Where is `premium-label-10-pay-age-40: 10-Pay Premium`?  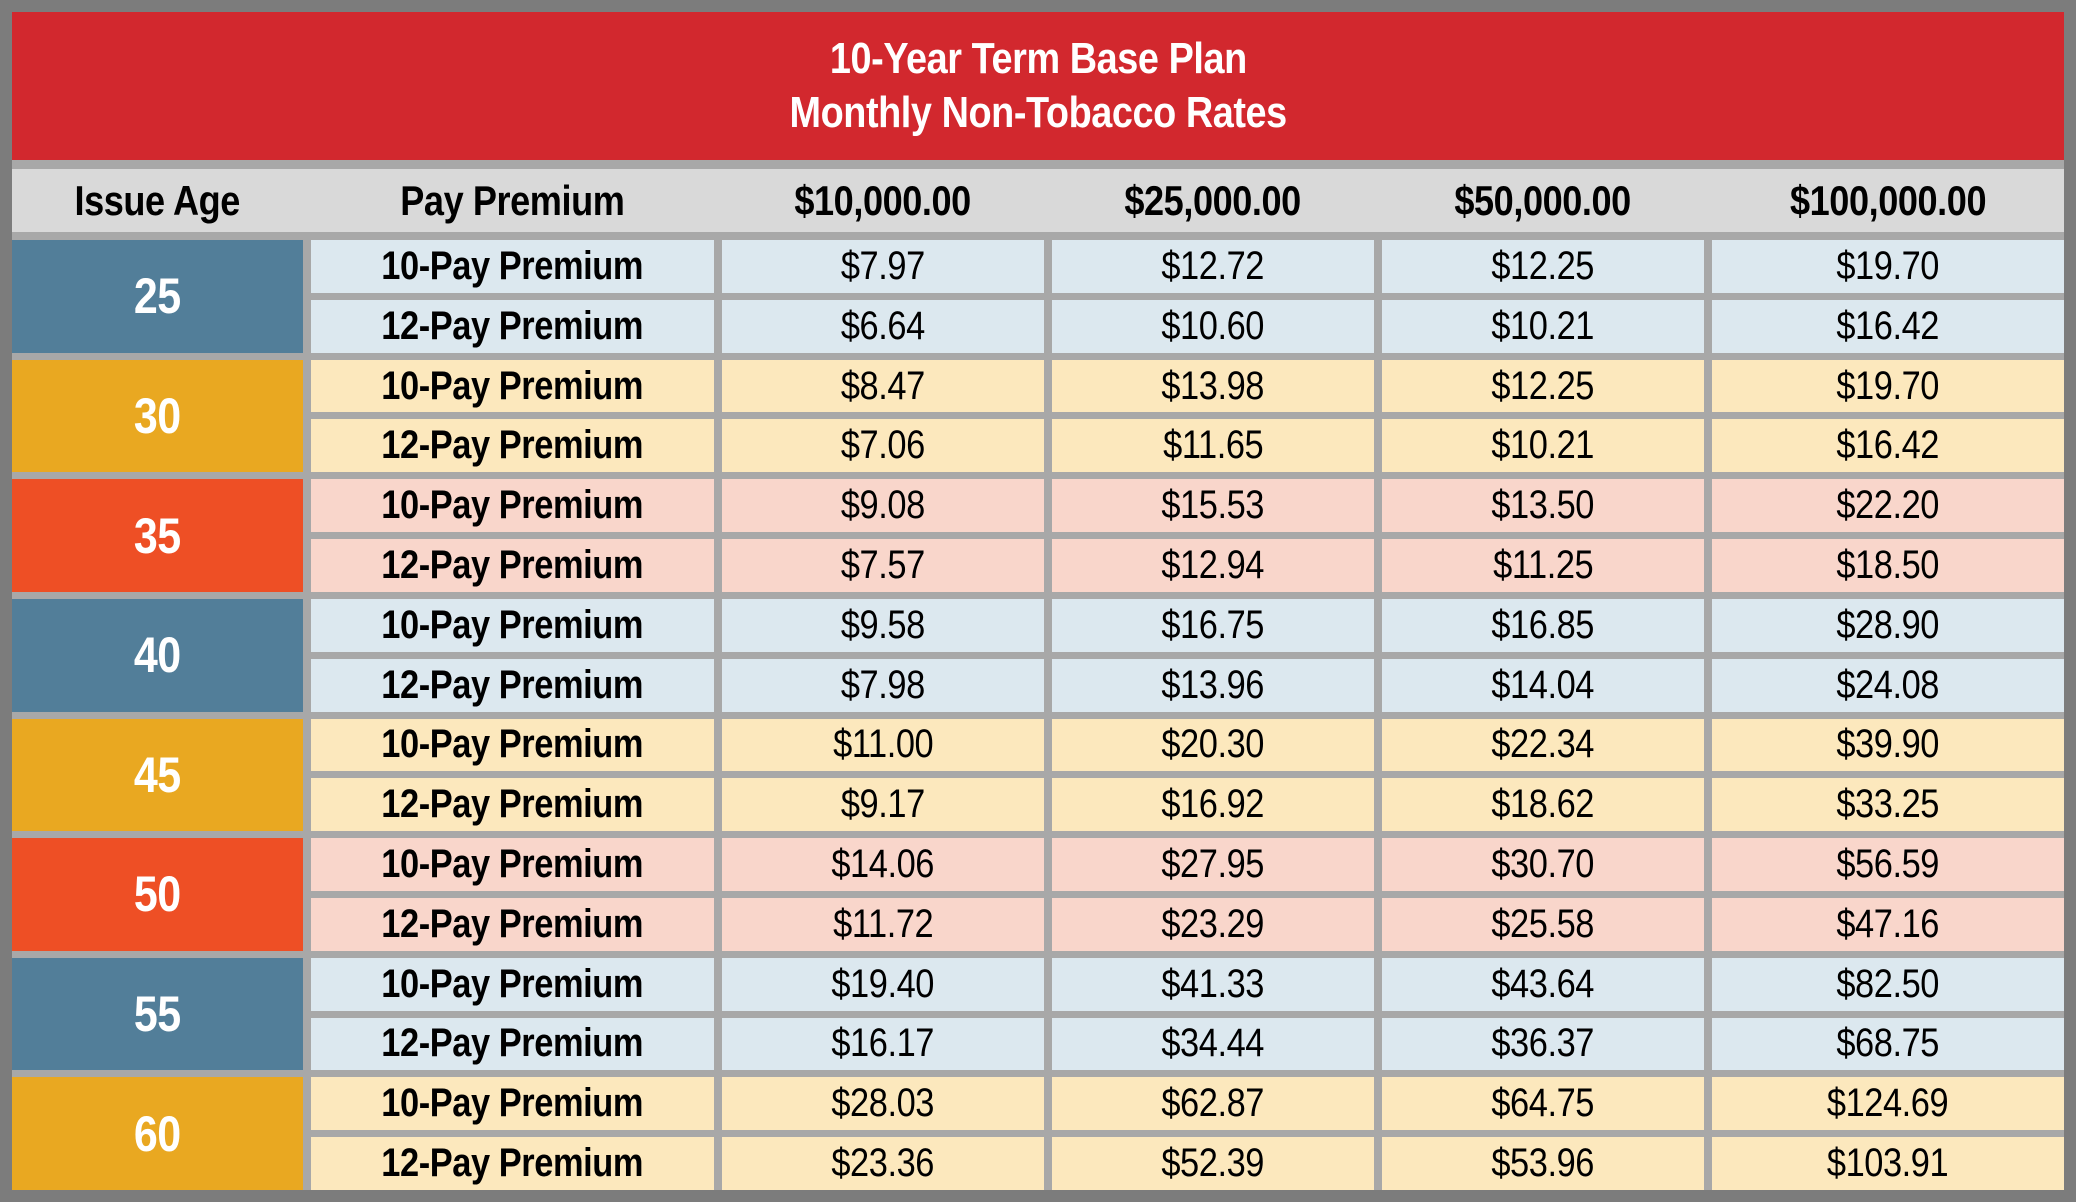 premium-label-10-pay-age-40: 10-Pay Premium is located at coordinates (512, 625).